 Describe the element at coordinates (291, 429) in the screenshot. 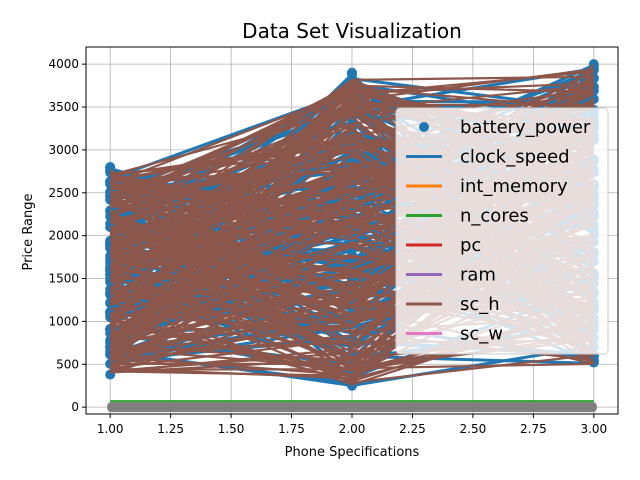

I see `x-tick-label: 1.75` at that location.